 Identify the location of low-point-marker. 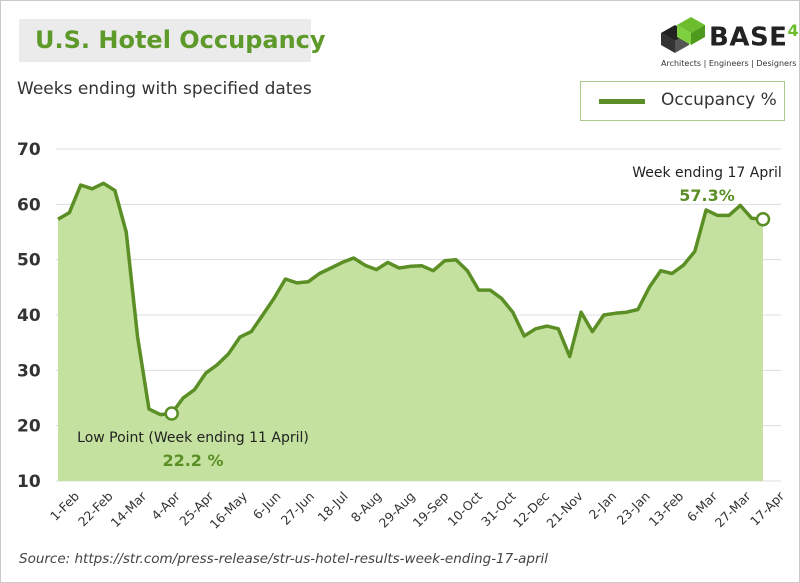
(171, 413).